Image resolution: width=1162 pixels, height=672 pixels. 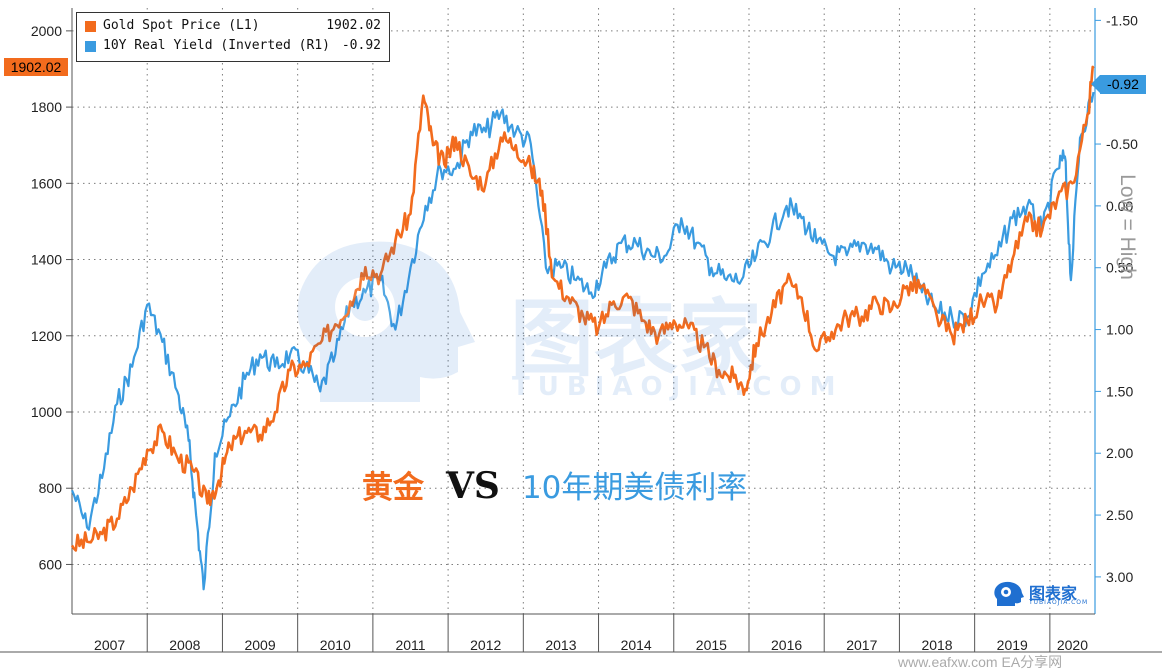 What do you see at coordinates (678, 387) in the screenshot?
I see `watermark-sub: TUBIAOJIA.COM` at bounding box center [678, 387].